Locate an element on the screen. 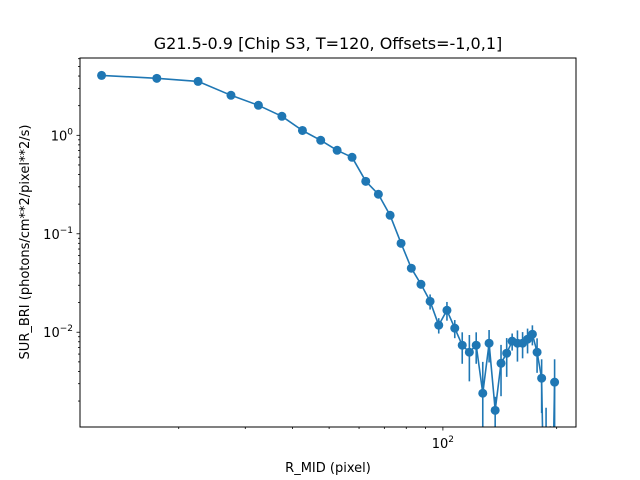 The width and height of the screenshot is (640, 480). y-tick-label-exponent: 0 is located at coordinates (70, 132).